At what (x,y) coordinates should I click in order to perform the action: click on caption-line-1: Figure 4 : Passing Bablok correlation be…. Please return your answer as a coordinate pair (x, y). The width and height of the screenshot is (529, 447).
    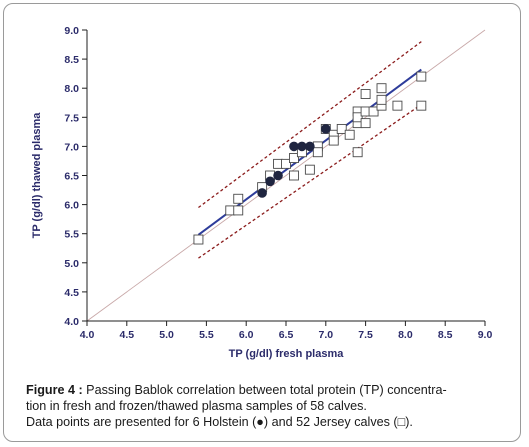
    Looking at the image, I should click on (271, 390).